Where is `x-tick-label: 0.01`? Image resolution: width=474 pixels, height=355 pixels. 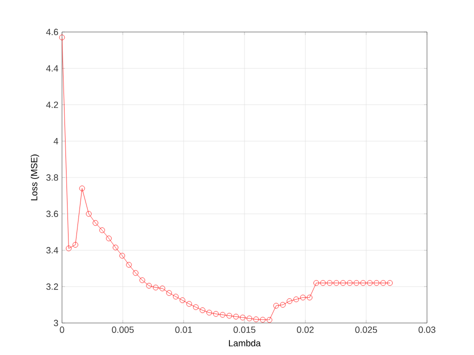
x-tick-label: 0.01 is located at coordinates (183, 329).